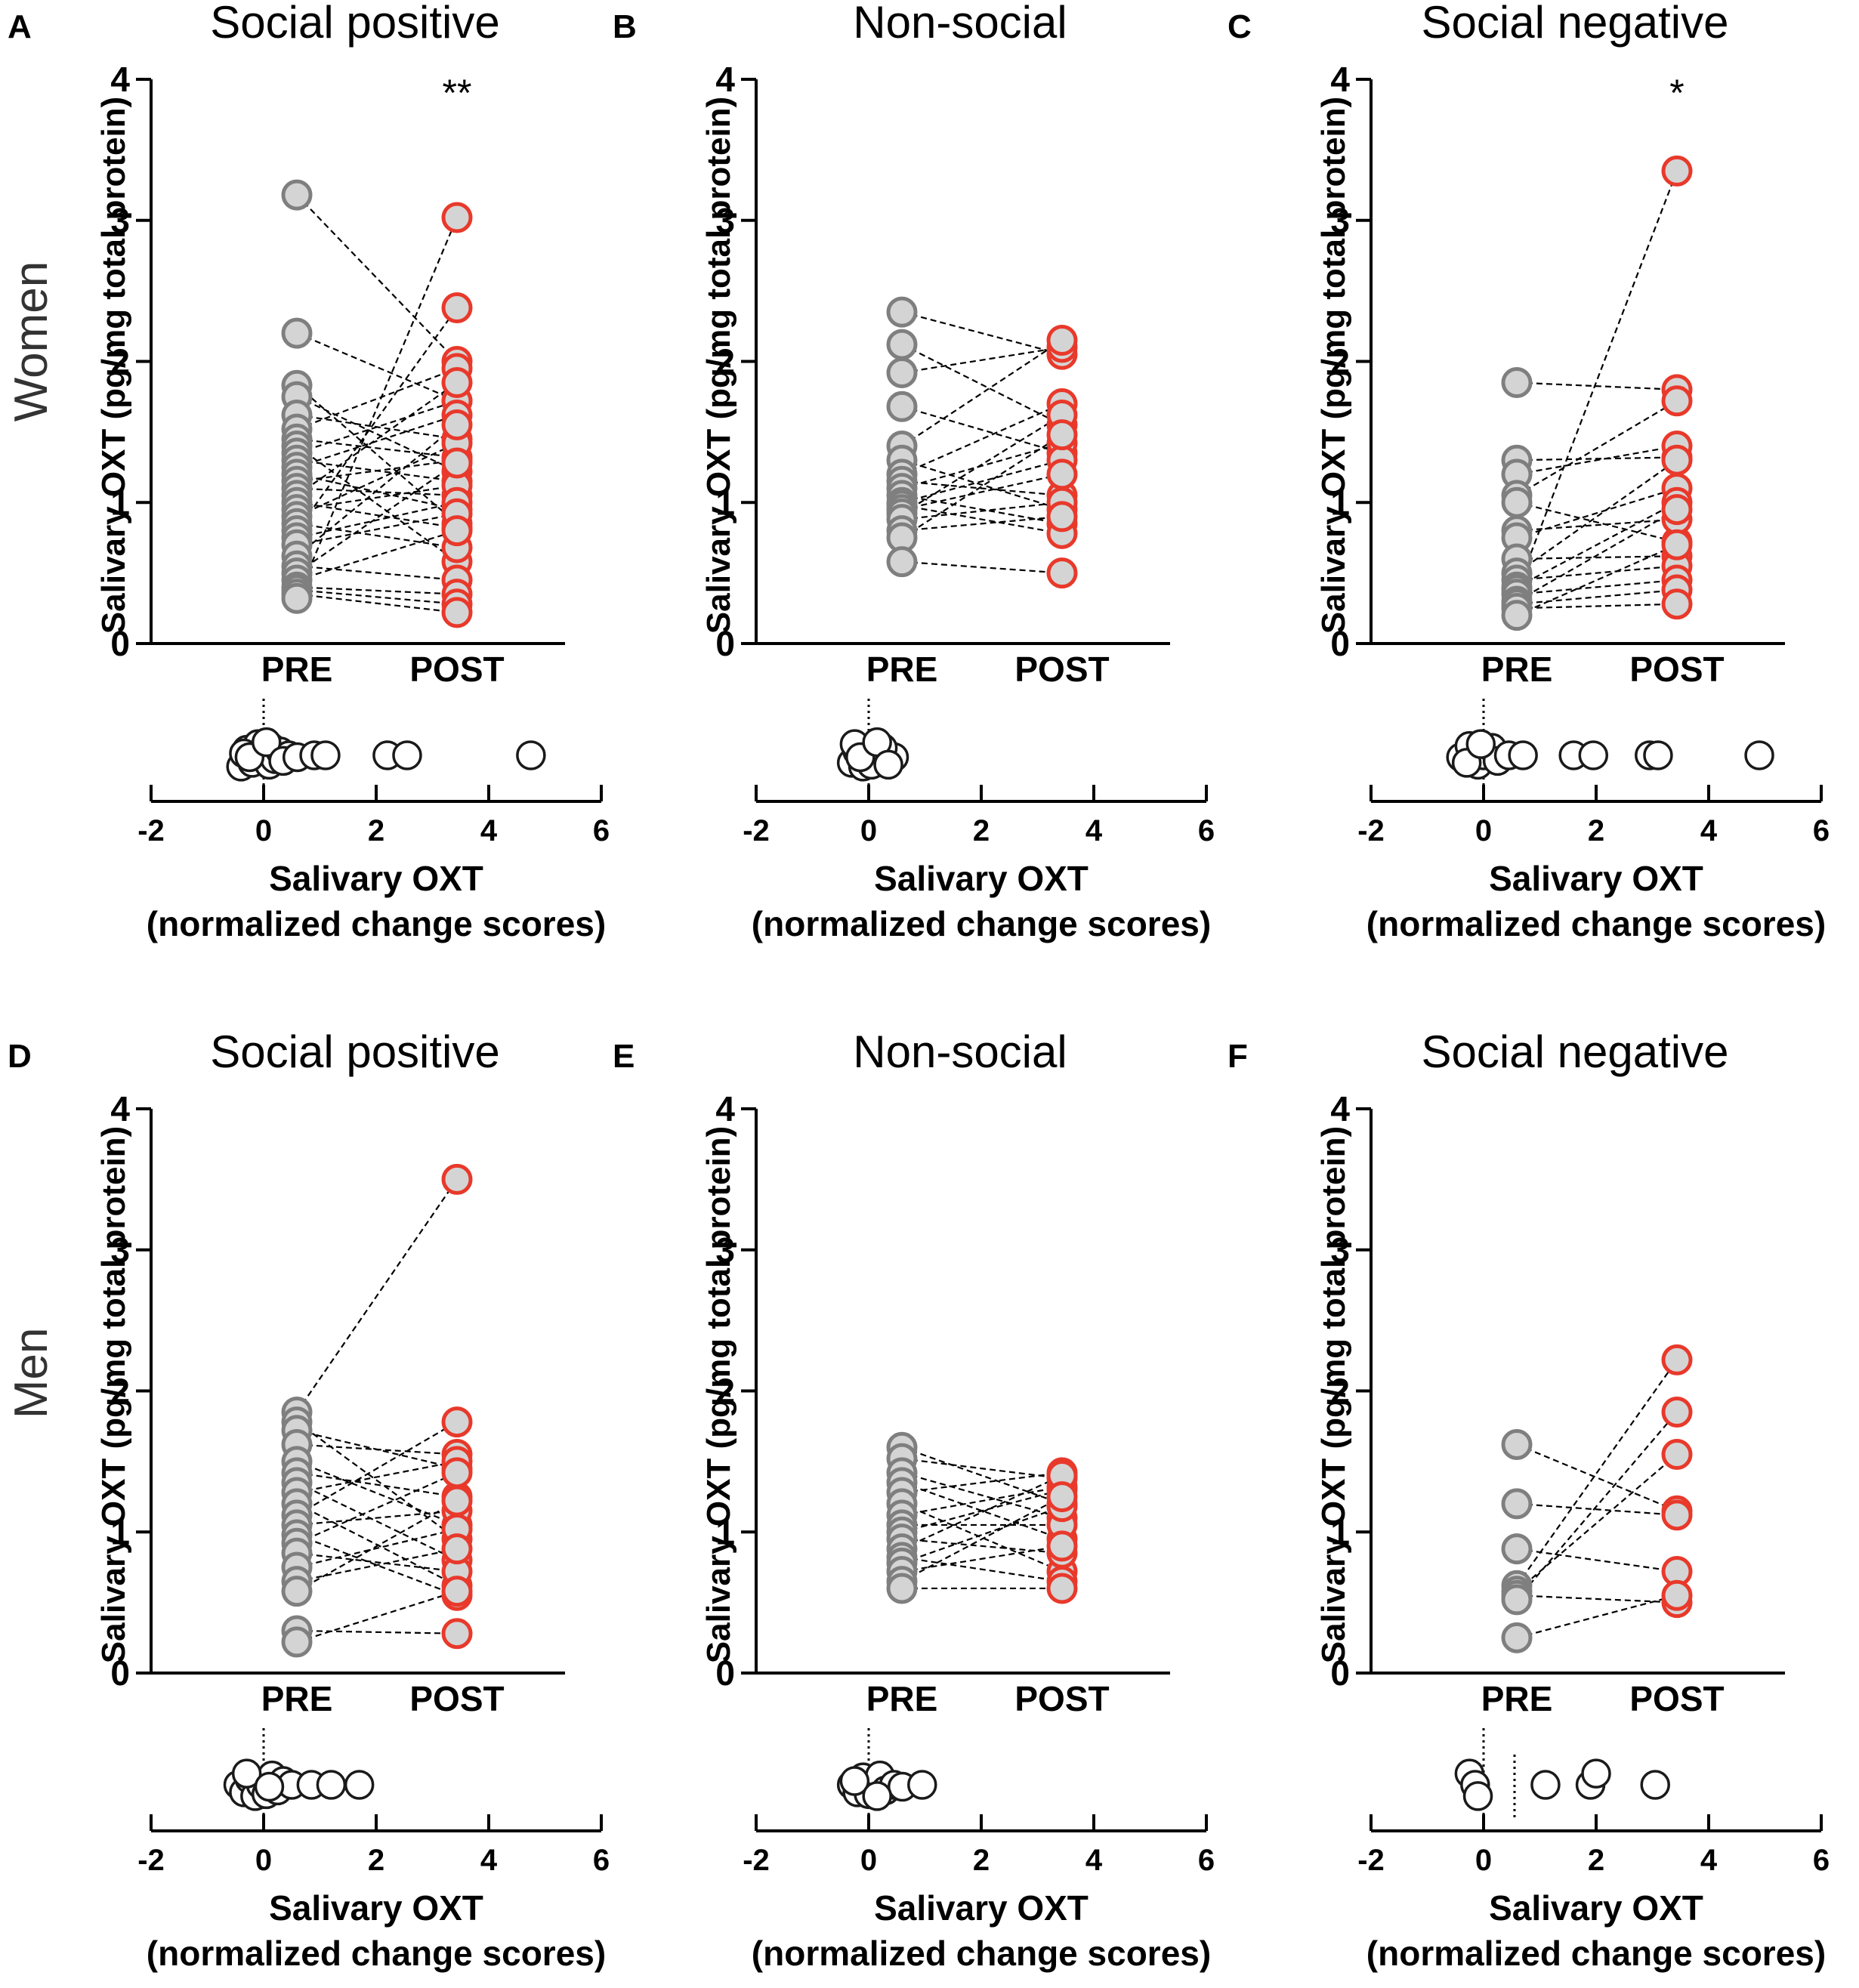 This screenshot has width=1859, height=1988. Describe the element at coordinates (718, 1395) in the screenshot. I see `y-axis-label: Salivary OXT (pg/mg total protein)` at that location.